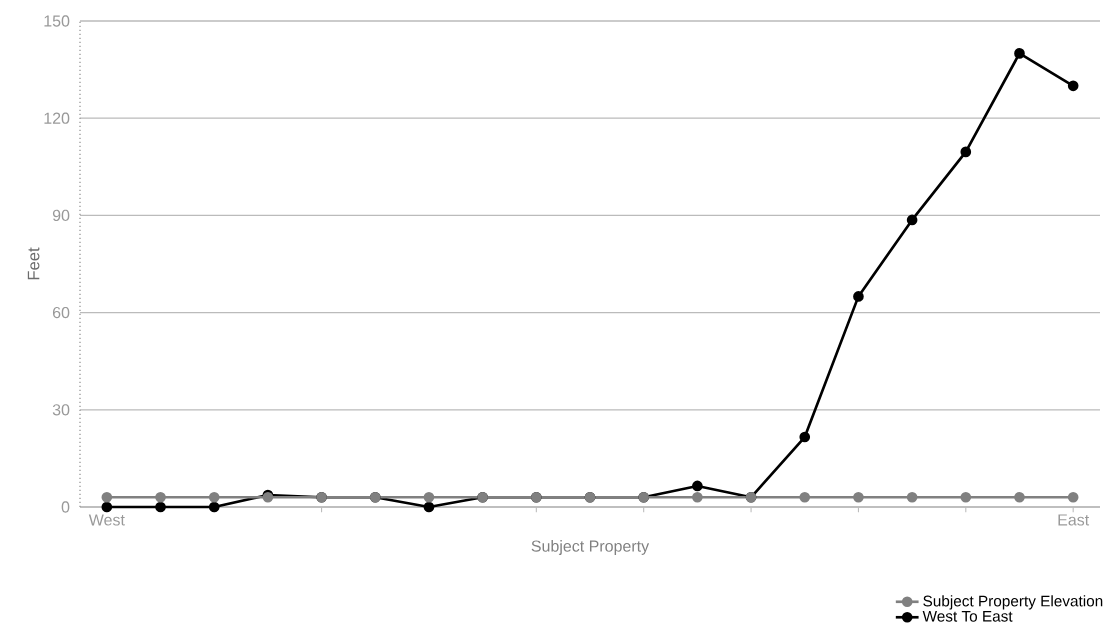 This screenshot has width=1120, height=639. I want to click on y-tick-label: 30, so click(61, 410).